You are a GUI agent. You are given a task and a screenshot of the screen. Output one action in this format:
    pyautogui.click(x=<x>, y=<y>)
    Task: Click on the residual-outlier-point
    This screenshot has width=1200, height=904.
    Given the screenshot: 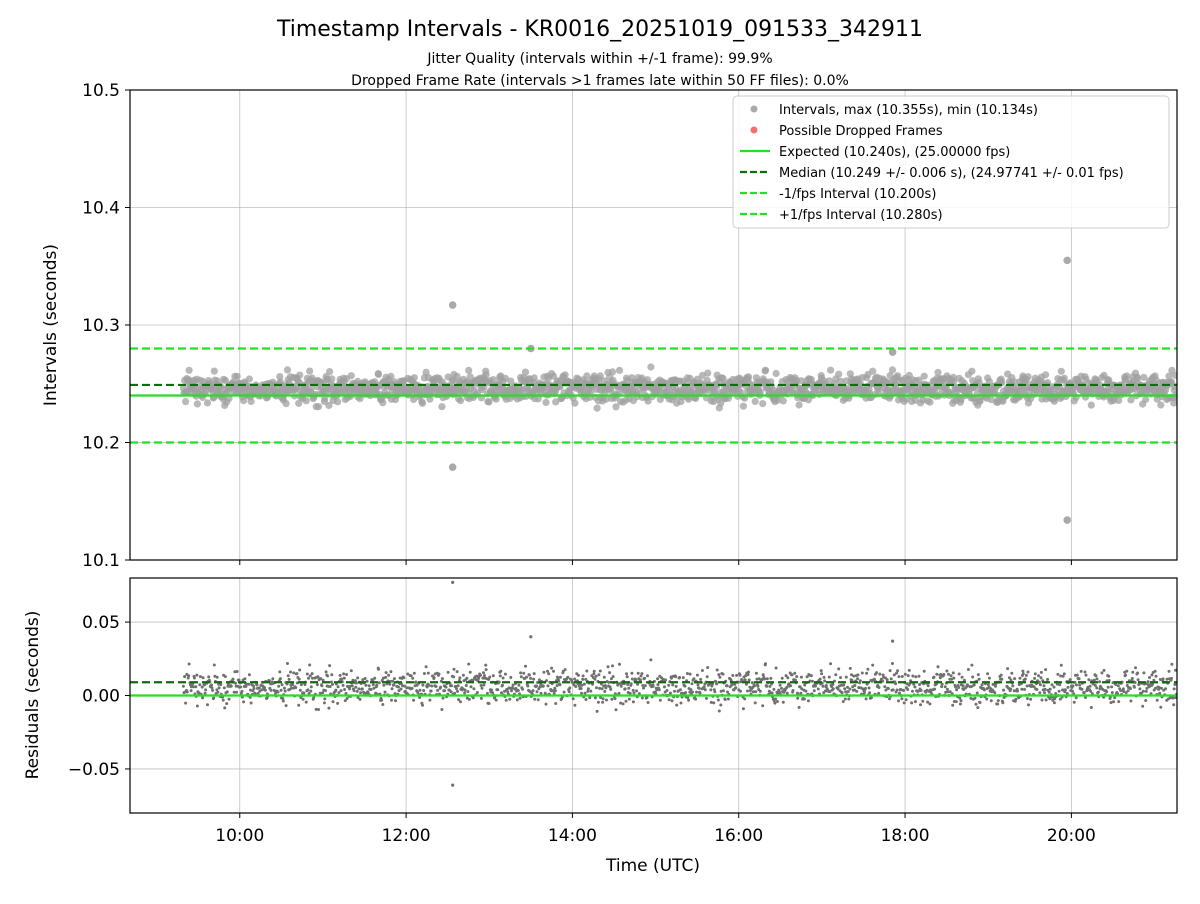 What is the action you would take?
    pyautogui.click(x=453, y=582)
    